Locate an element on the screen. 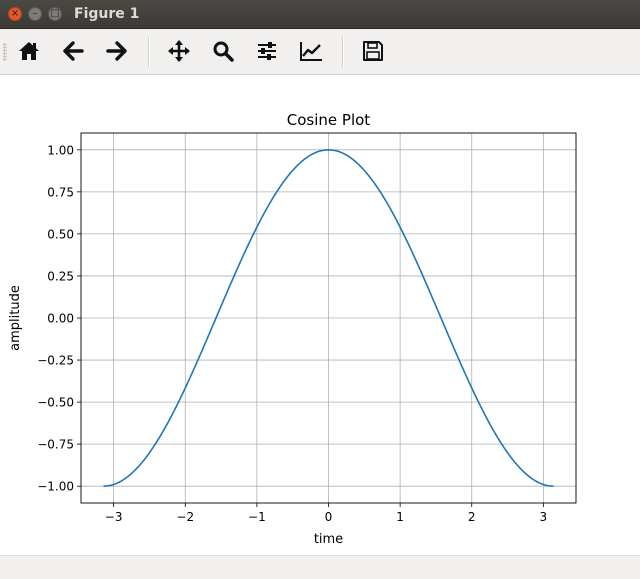 This screenshot has height=579, width=640. maximize-icon: □ is located at coordinates (55, 13).